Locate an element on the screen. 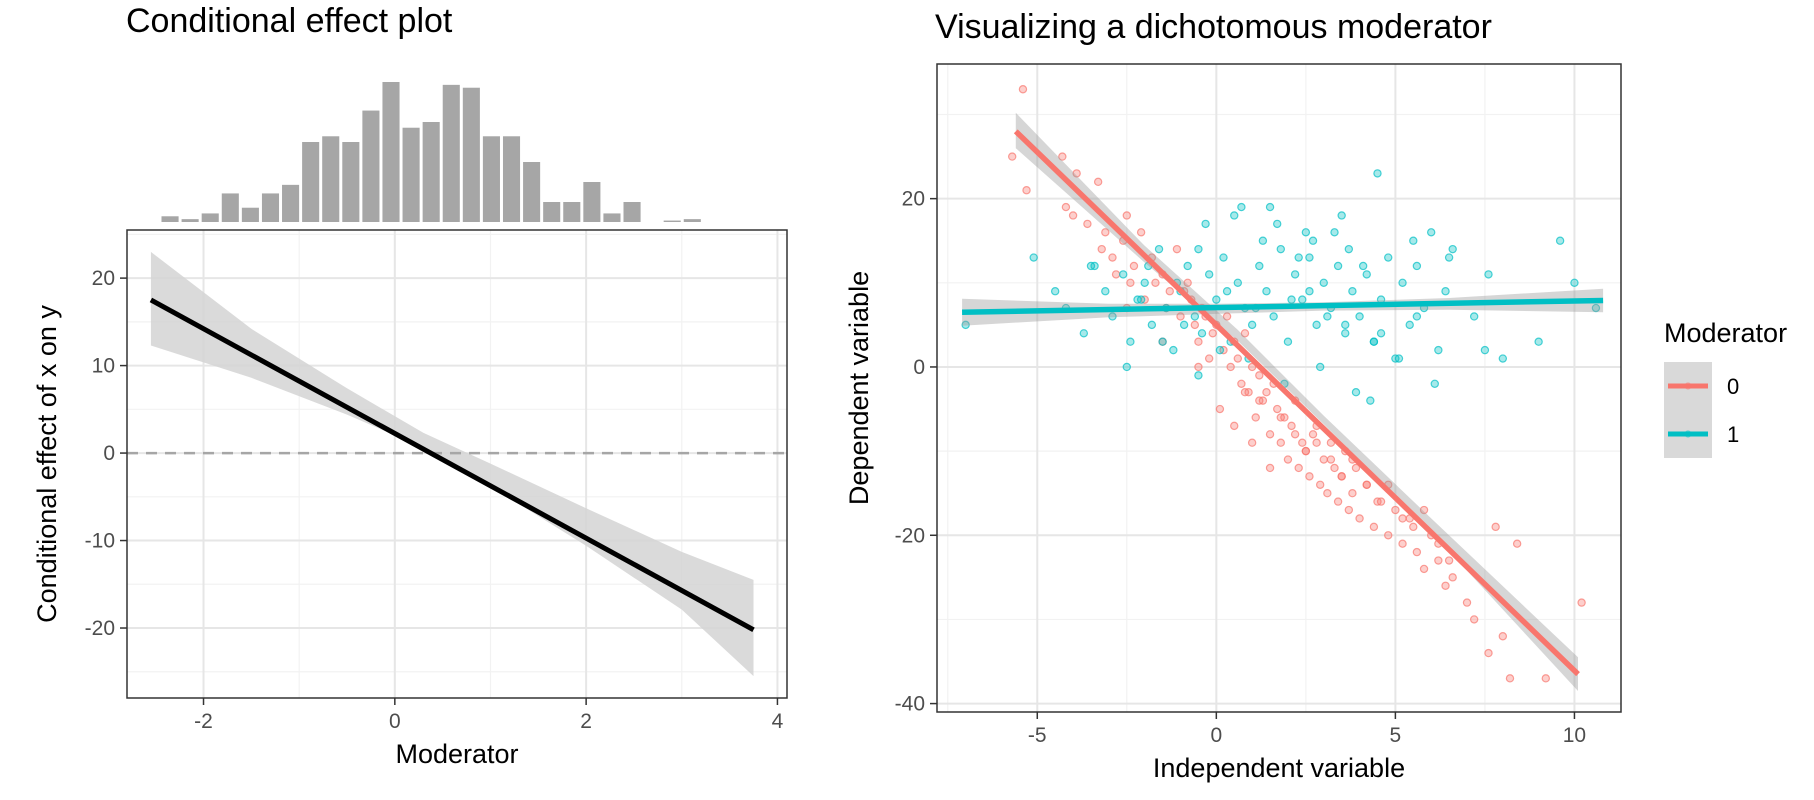  legend-label: 0 is located at coordinates (1733, 386).